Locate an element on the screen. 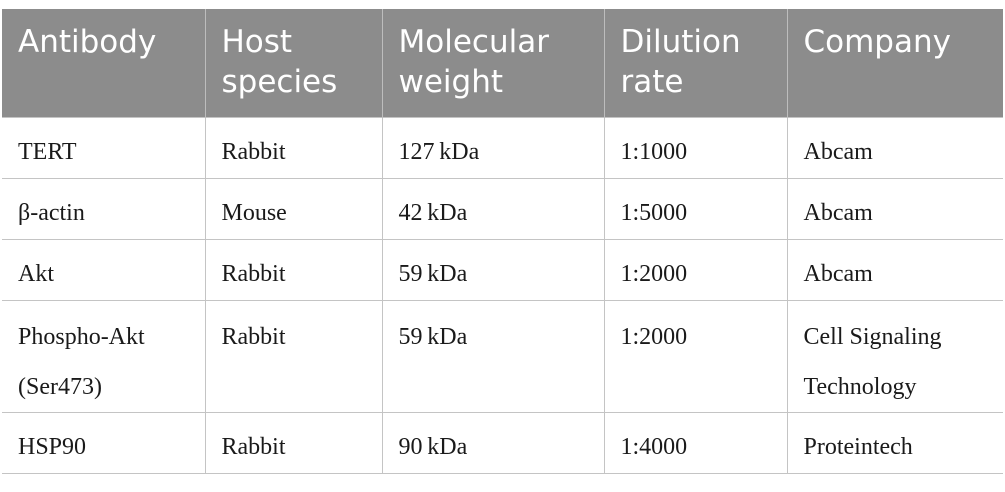  header-company-line-1: Company is located at coordinates (877, 42).